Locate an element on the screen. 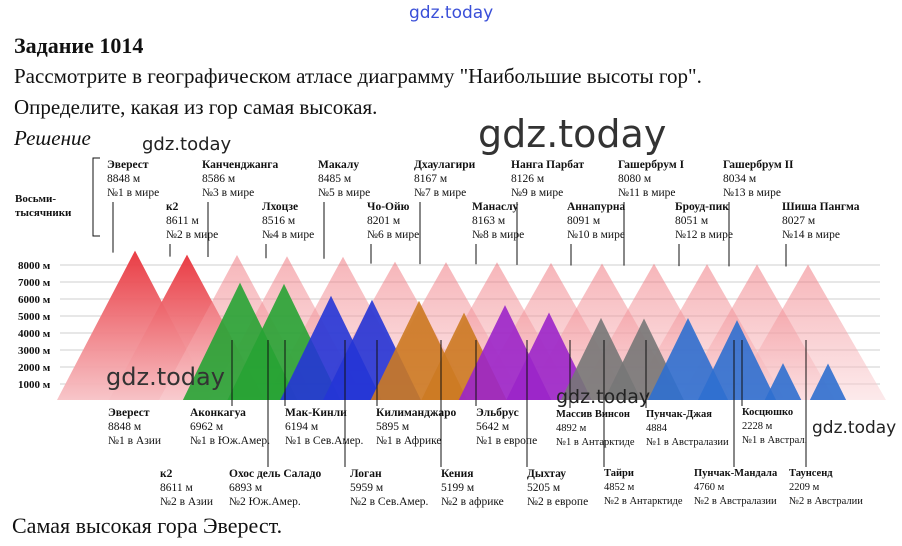 This screenshot has width=902, height=546. top-label-9-text: №9 в мире is located at coordinates (537, 193).